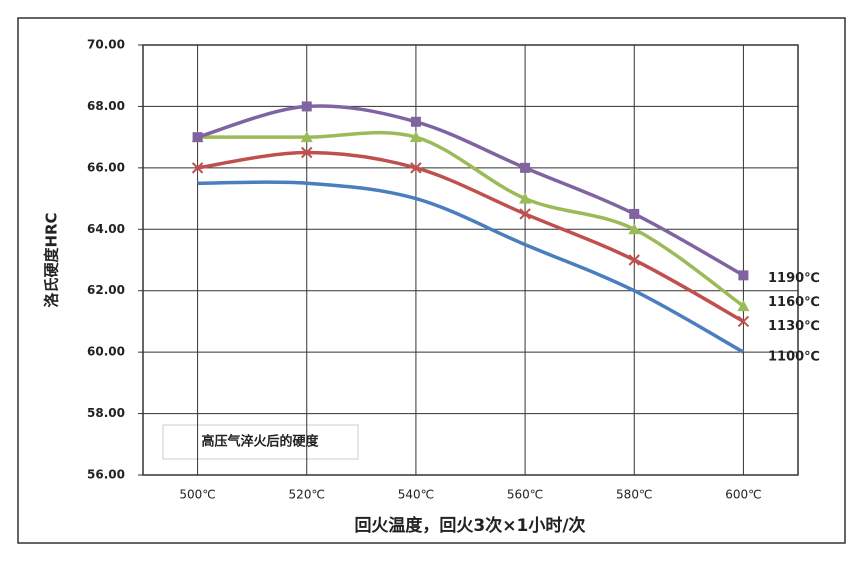 This screenshot has height=569, width=863. What do you see at coordinates (469, 525) in the screenshot?
I see `x-axis-label: 回火温度，回火3次×1小时/次` at bounding box center [469, 525].